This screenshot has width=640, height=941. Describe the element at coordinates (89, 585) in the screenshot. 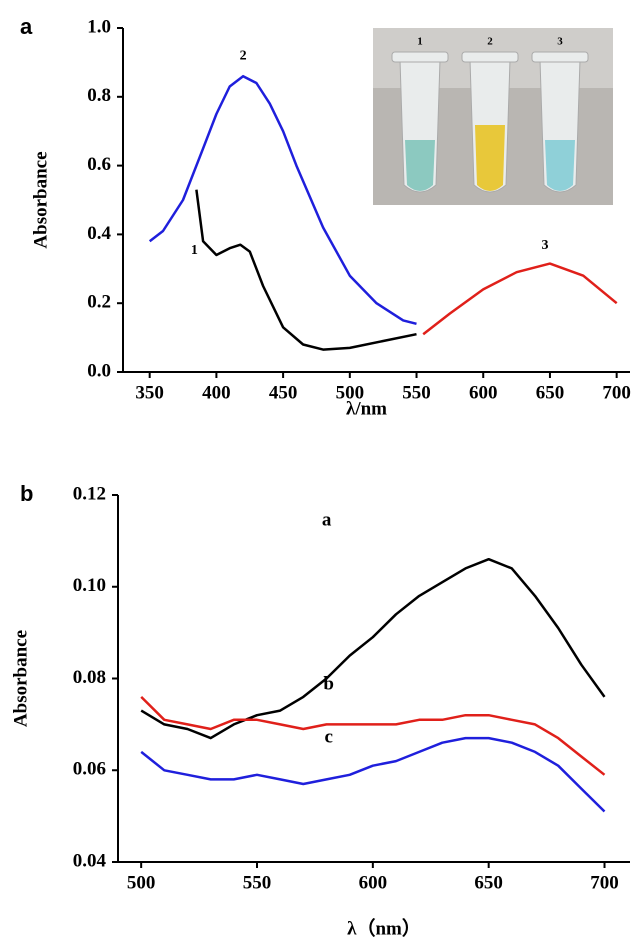

I see `y-tick-label: 0.10` at that location.